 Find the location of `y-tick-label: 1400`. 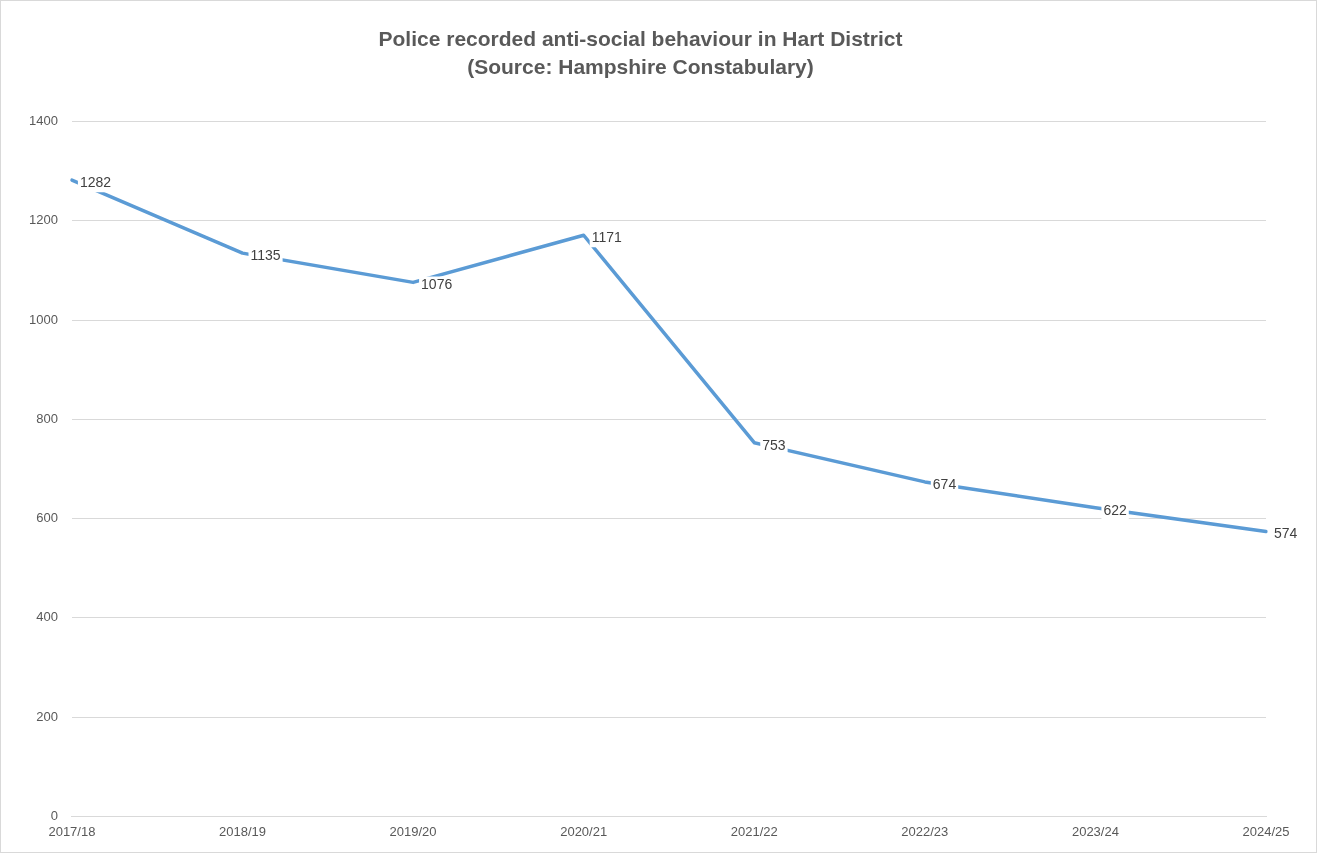

y-tick-label: 1400 is located at coordinates (43, 121).